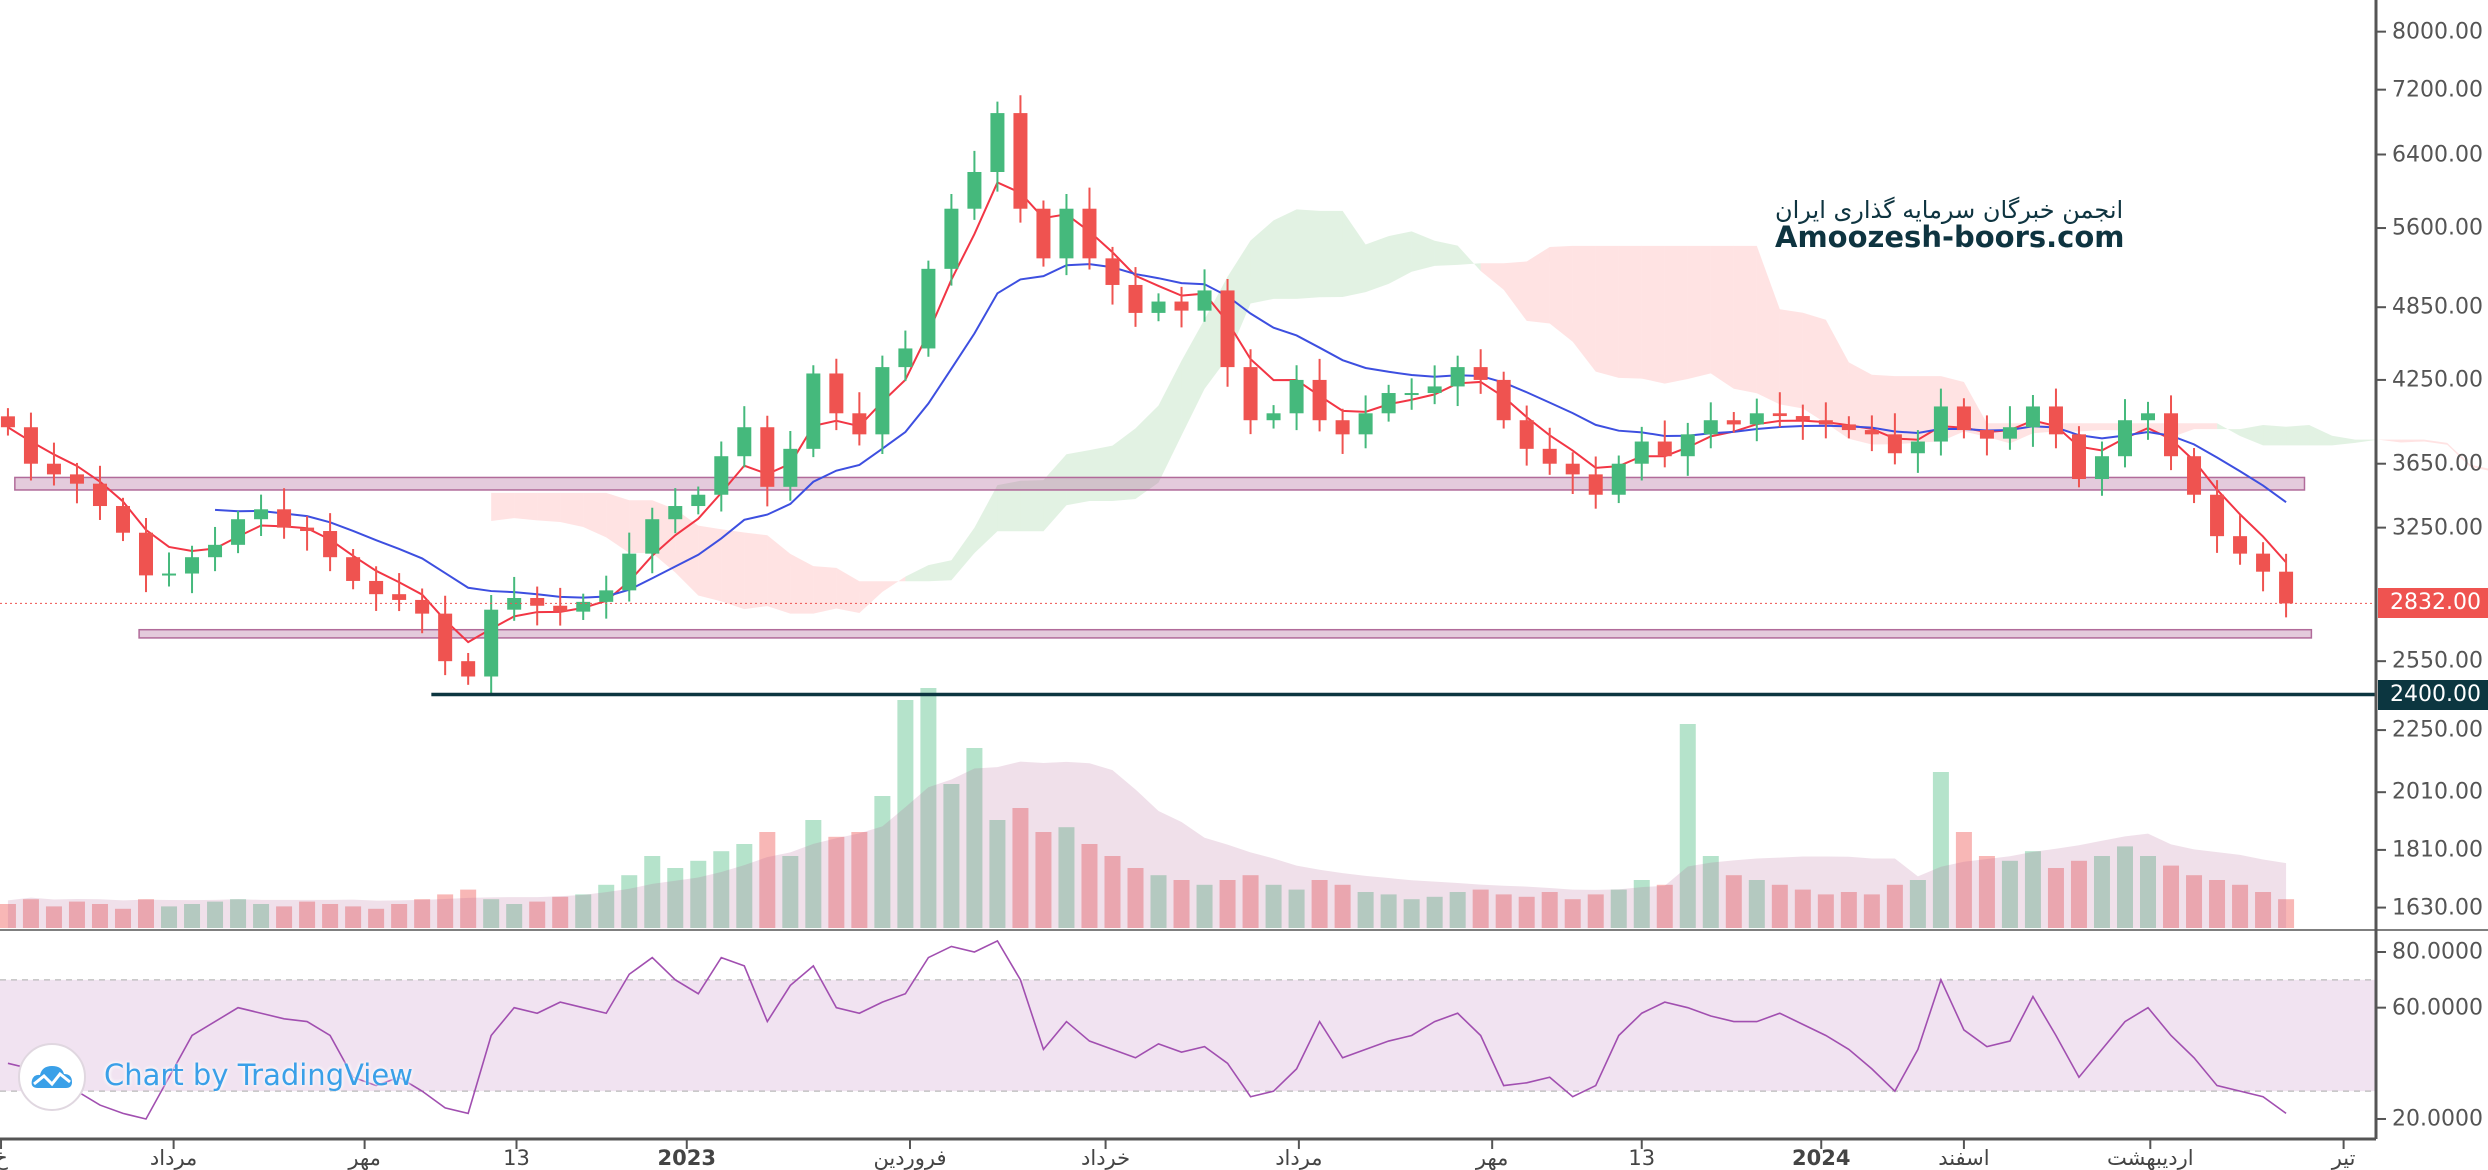  I want to click on rsi-band-fill, so click(1188, 1035).